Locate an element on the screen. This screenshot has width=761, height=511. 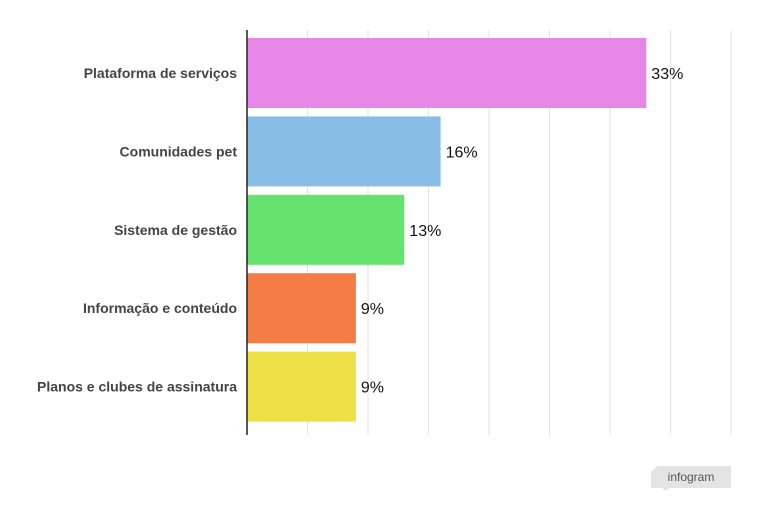
value-label: 13% is located at coordinates (425, 231).